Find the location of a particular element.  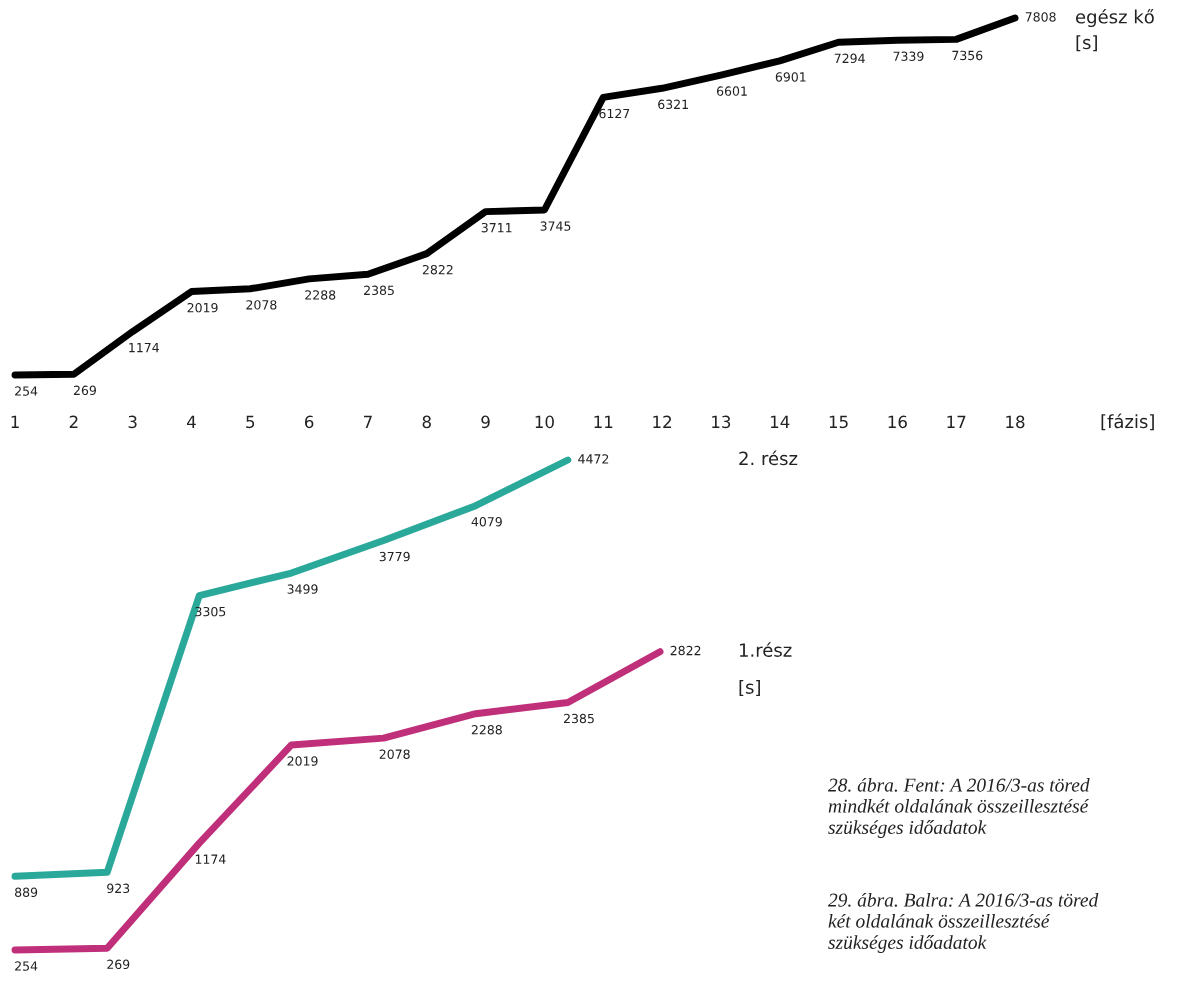

data-label: 6321 is located at coordinates (673, 104).